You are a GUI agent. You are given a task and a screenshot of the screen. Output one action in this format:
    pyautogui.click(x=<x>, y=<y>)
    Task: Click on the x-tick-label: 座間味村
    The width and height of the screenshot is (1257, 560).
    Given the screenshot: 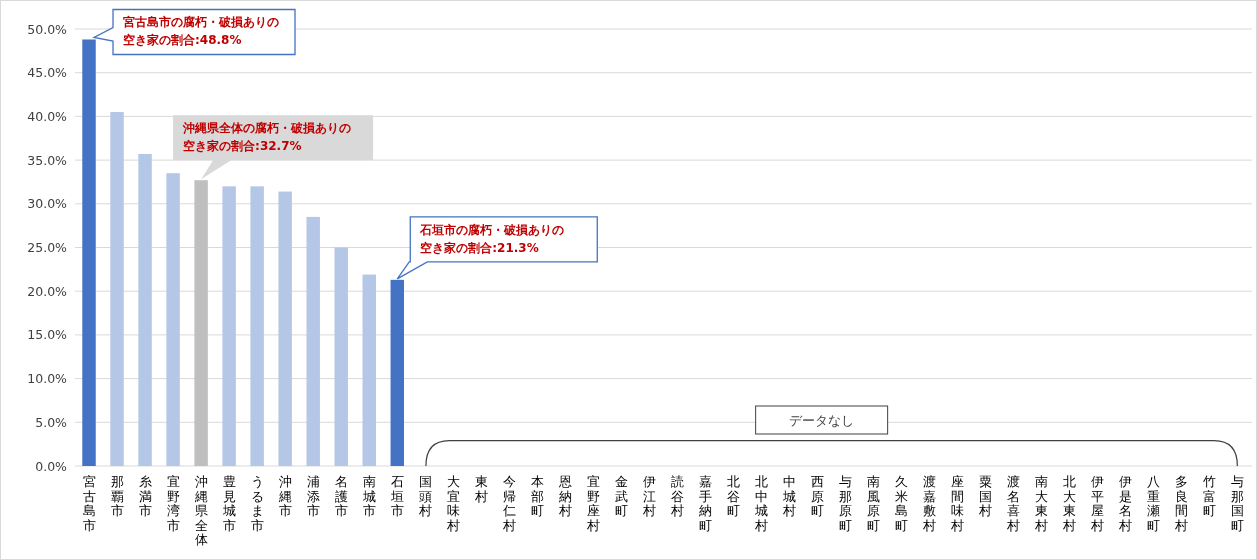 What is the action you would take?
    pyautogui.click(x=957, y=503)
    